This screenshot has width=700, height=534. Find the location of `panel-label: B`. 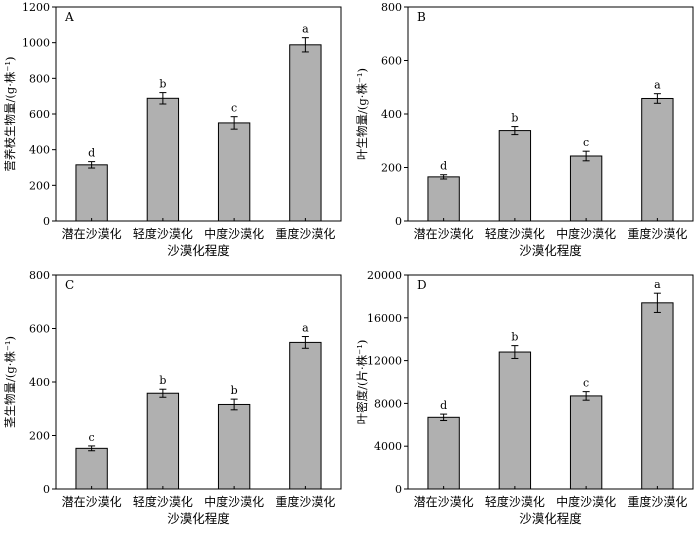

panel-label: B is located at coordinates (421, 17).